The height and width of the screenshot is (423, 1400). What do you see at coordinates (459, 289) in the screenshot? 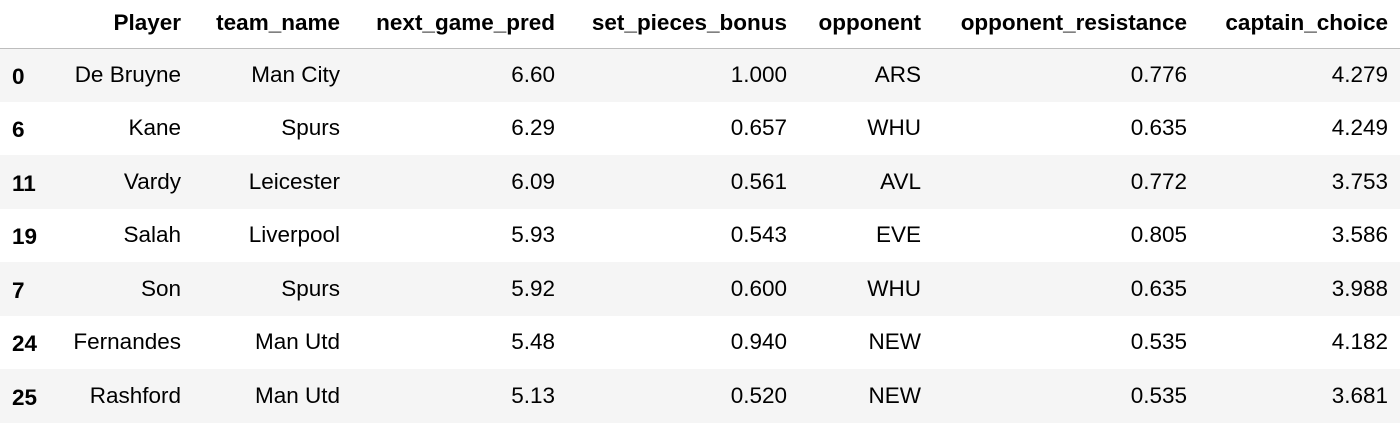
I see `cell-next-game-pred: 5.92` at bounding box center [459, 289].